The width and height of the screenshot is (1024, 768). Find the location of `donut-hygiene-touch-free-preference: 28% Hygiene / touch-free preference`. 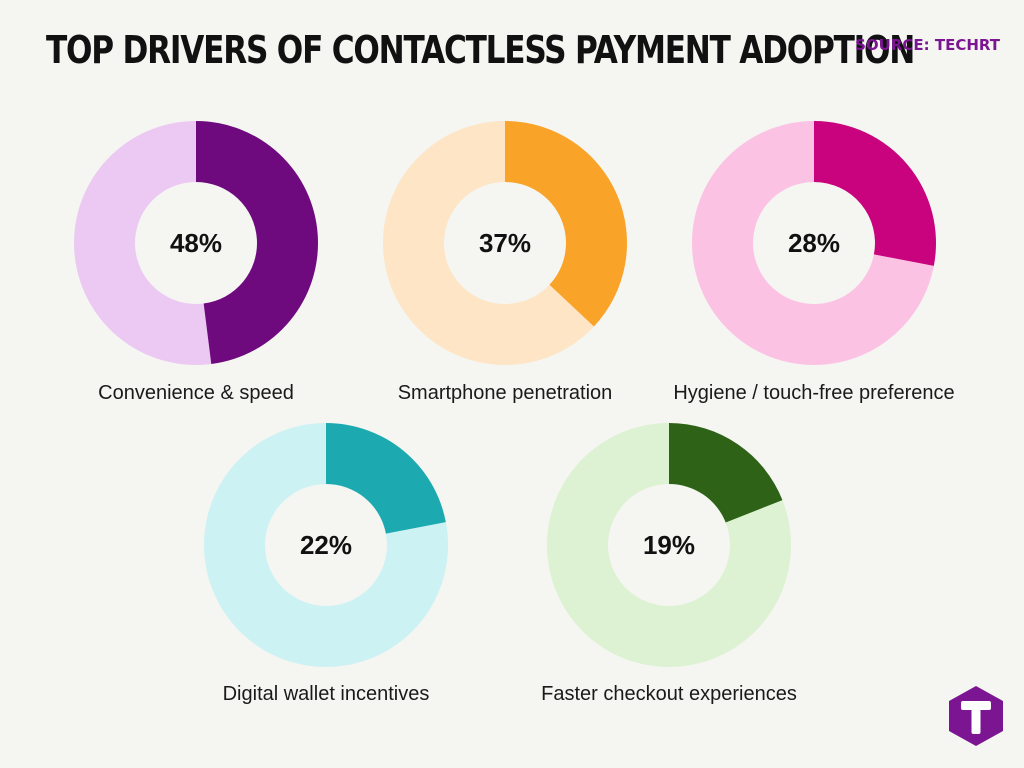

donut-hygiene-touch-free-preference: 28% Hygiene / touch-free preference is located at coordinates (814, 262).